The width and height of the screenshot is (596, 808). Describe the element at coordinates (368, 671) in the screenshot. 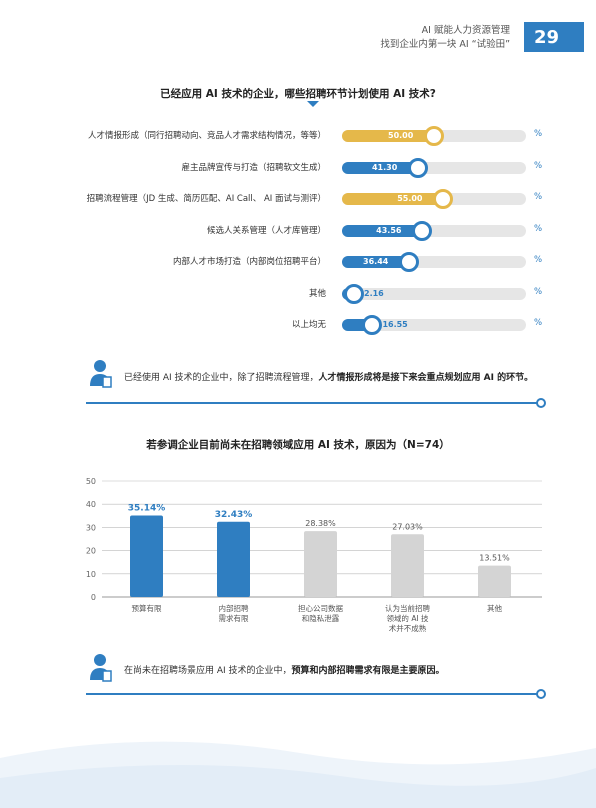

I see `section2-note-bold: 预算和内部招聘需求有限是主要原因。` at that location.